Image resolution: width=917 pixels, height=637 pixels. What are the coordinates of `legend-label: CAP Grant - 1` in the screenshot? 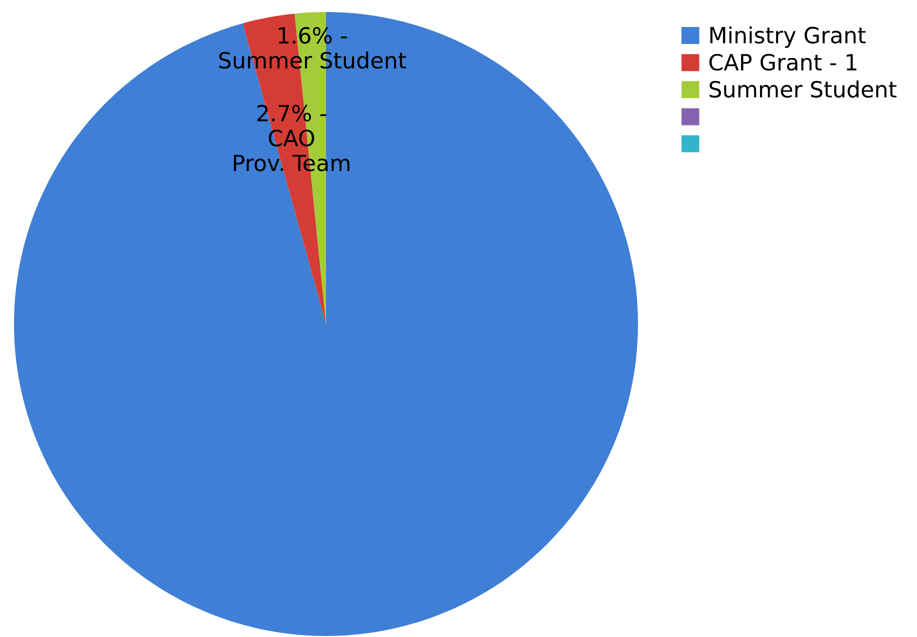 It's located at (782, 62).